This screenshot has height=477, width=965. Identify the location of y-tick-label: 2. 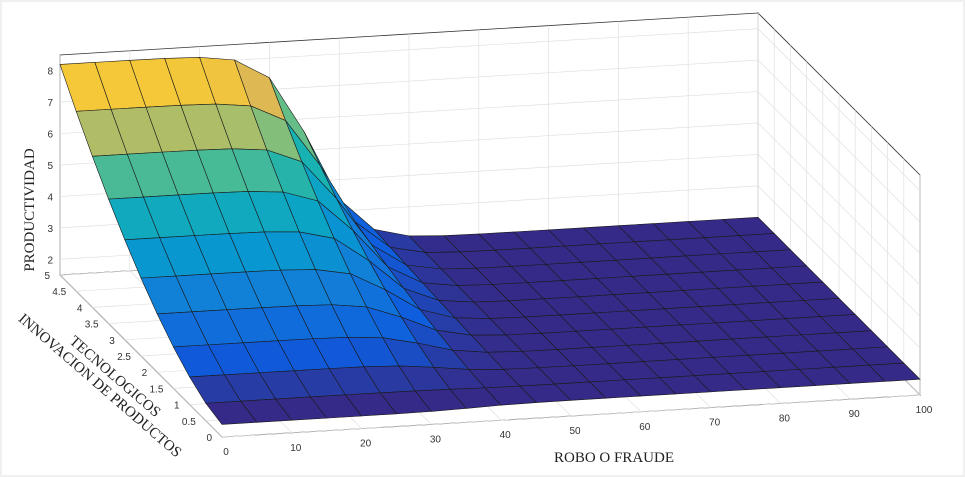
(145, 373).